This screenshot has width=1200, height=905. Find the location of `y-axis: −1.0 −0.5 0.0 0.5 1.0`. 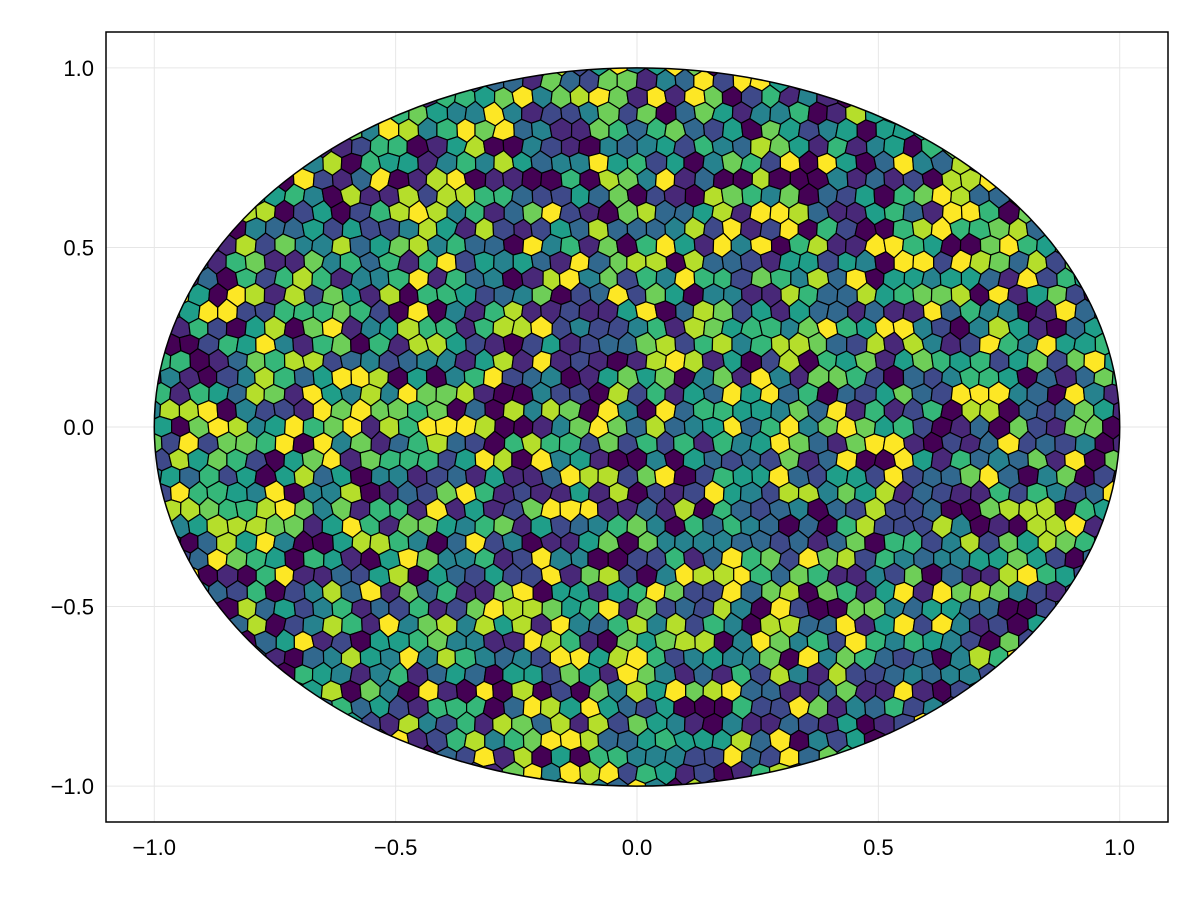

y-axis: −1.0 −0.5 0.0 0.5 1.0 is located at coordinates (72, 427).